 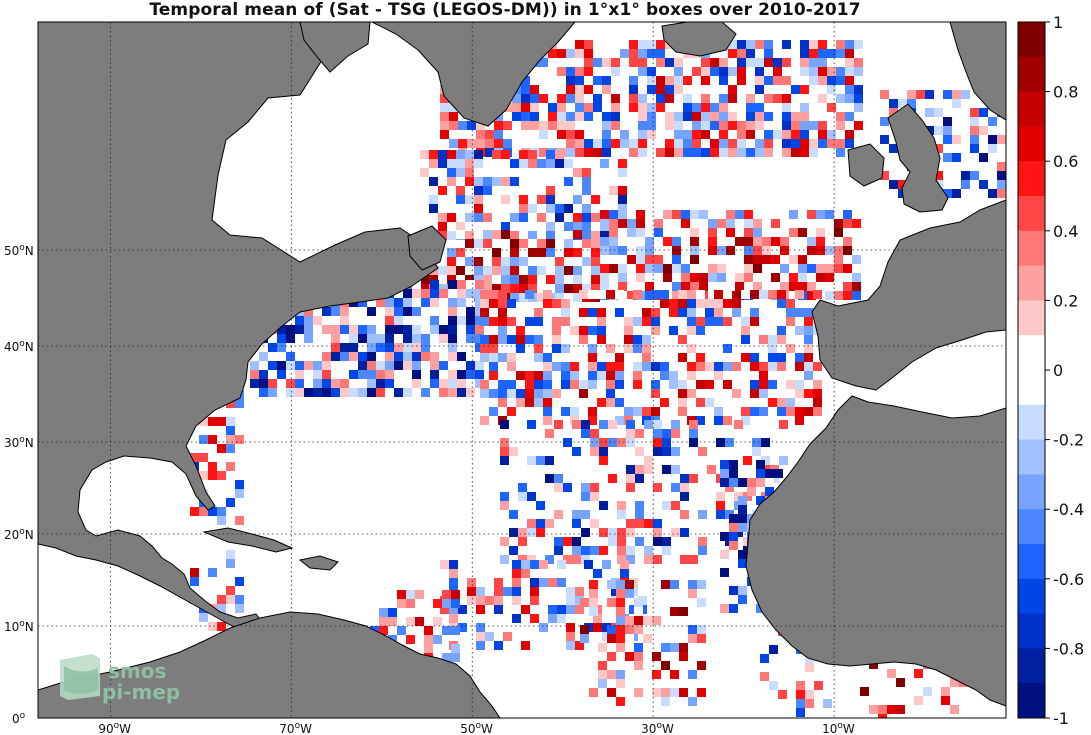 What do you see at coordinates (473, 74) in the screenshot?
I see `land-greenland` at bounding box center [473, 74].